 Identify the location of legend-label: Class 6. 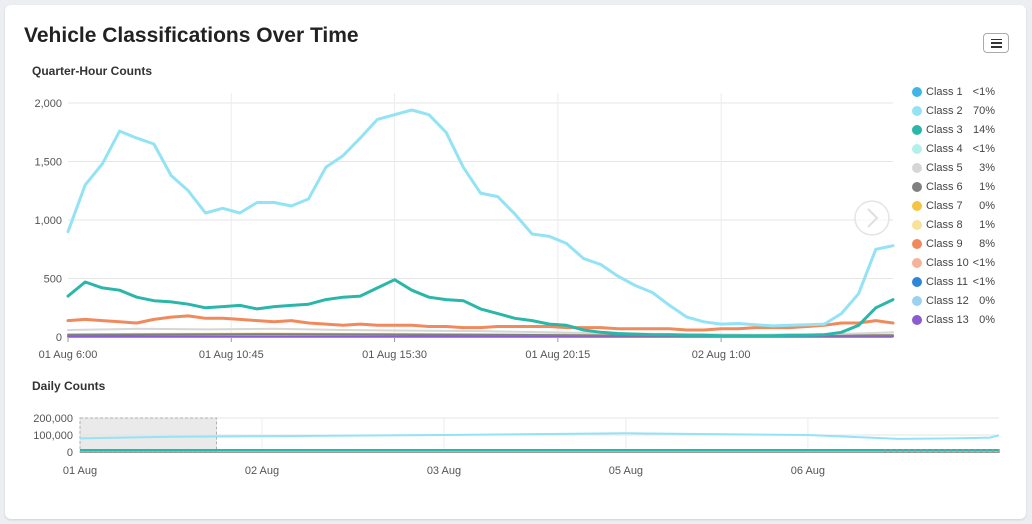
(944, 186).